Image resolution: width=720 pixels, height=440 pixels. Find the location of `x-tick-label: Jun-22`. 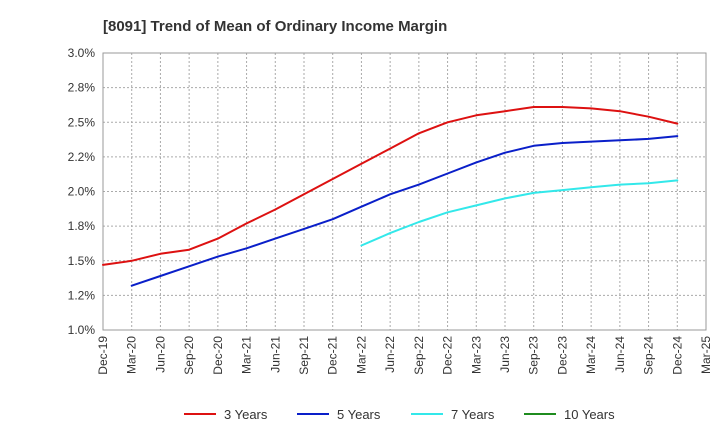

x-tick-label: Jun-22 is located at coordinates (390, 354).